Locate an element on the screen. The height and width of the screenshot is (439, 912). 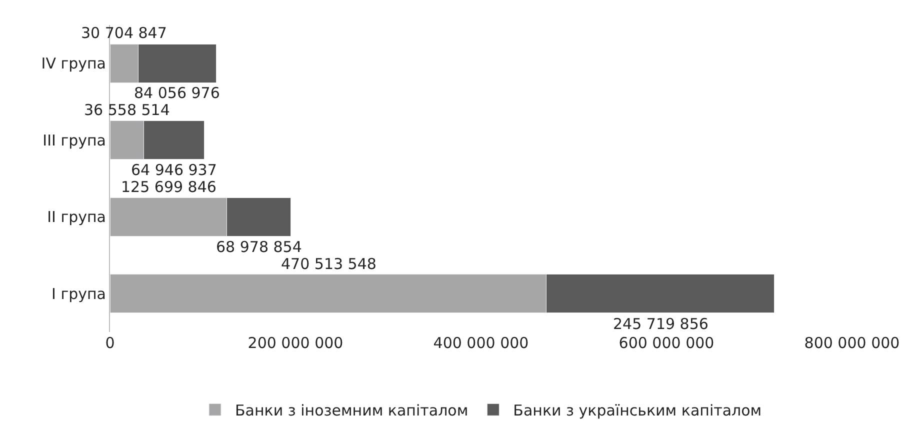
data-label: 30 704 847 is located at coordinates (124, 33).